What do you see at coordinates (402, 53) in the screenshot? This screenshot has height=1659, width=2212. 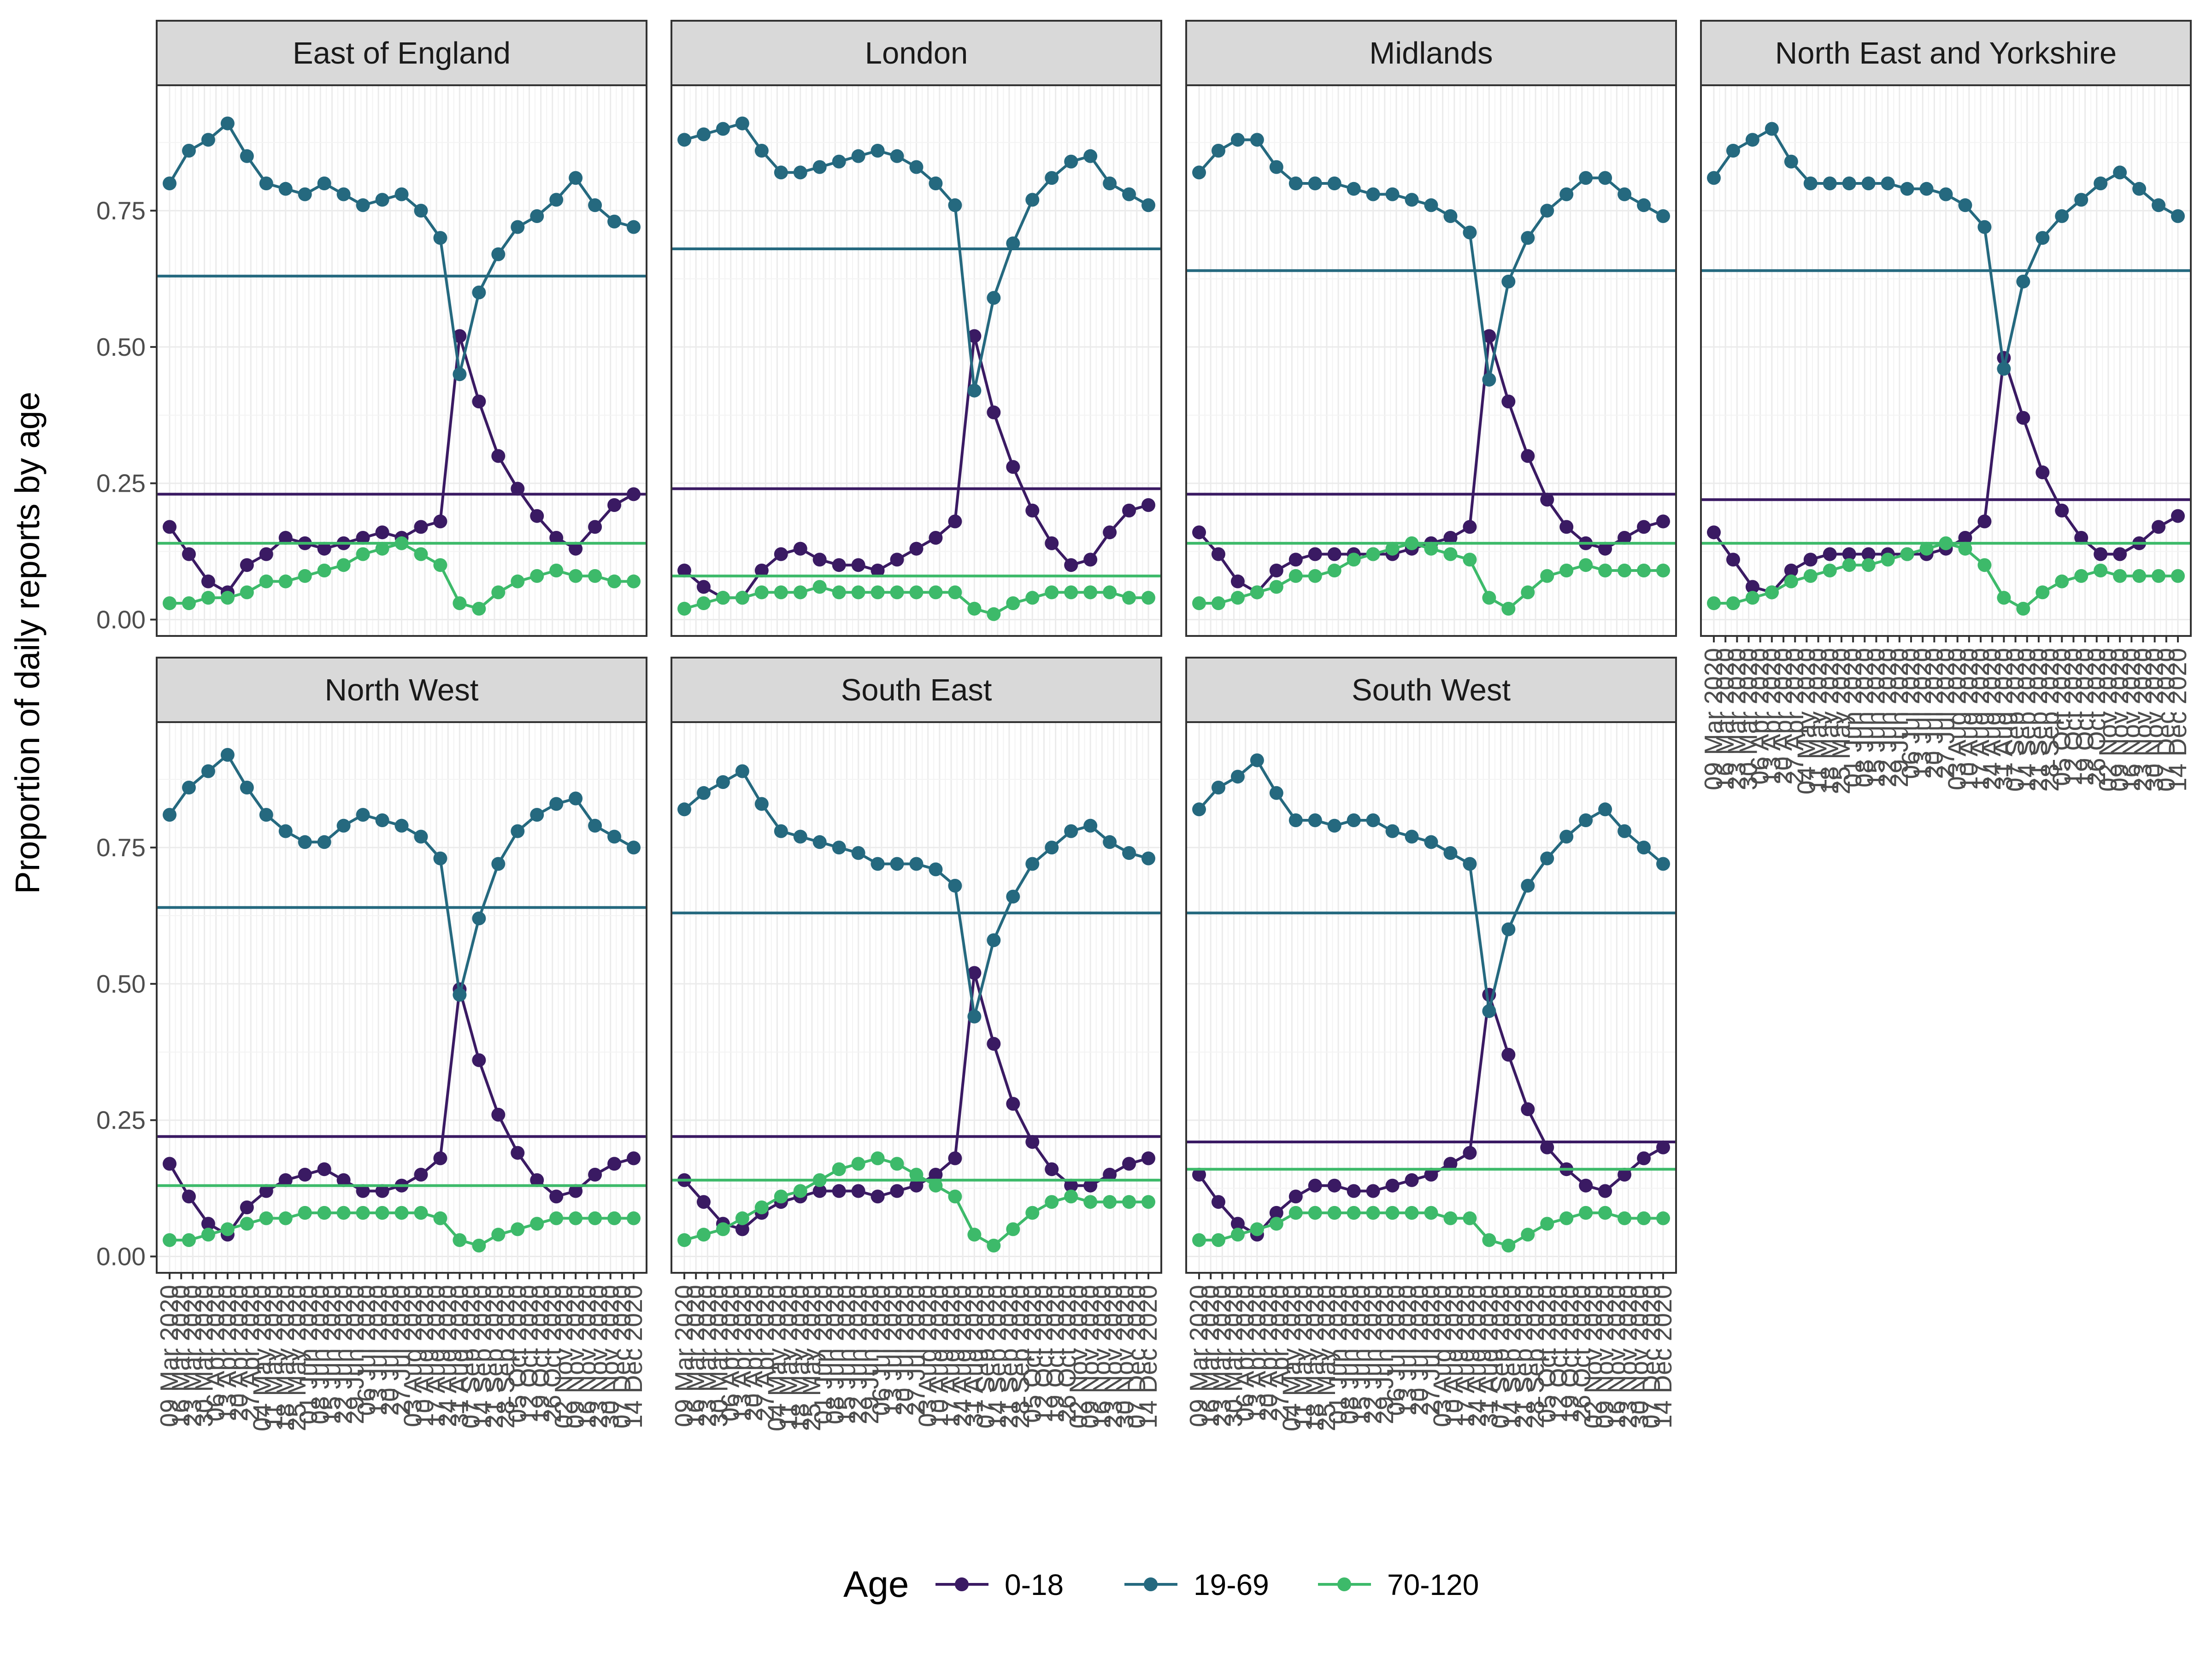 I see `facet-label: East of England` at bounding box center [402, 53].